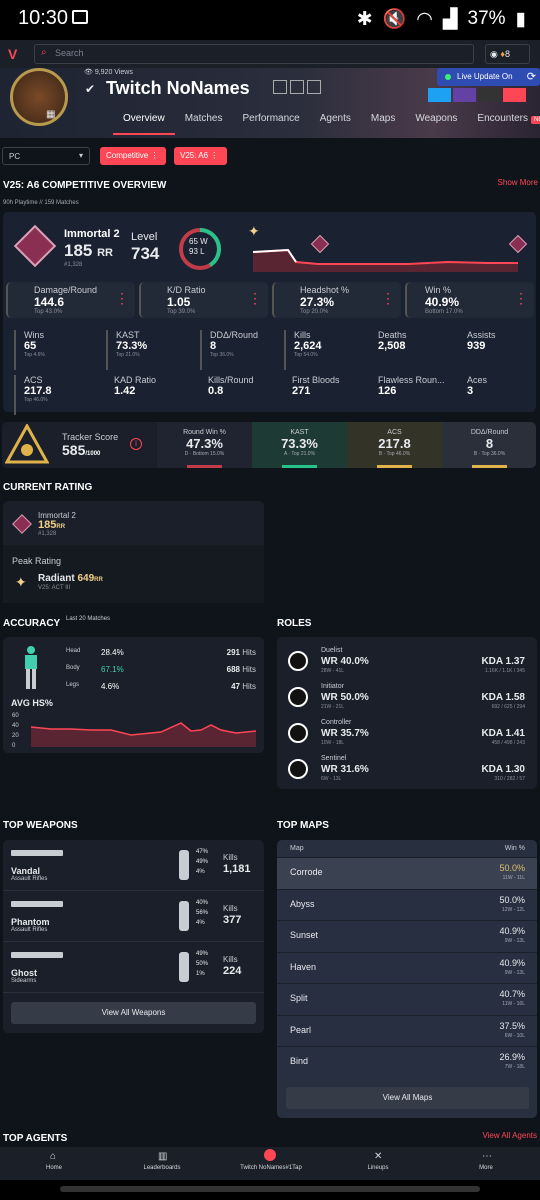  I want to click on stat-label: Kills/Round, so click(231, 380).